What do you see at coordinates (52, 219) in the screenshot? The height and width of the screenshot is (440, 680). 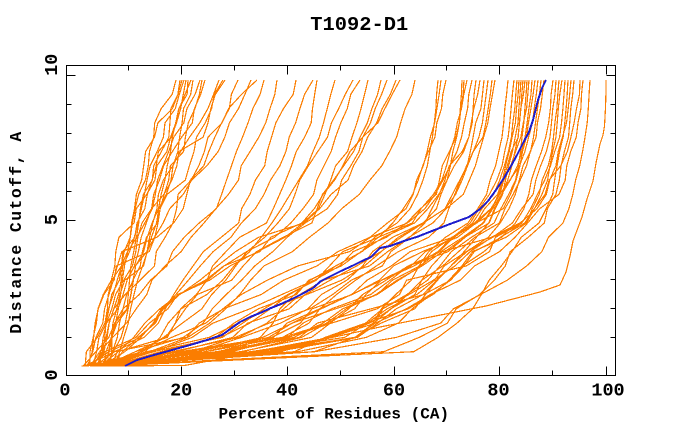 I see `svg-text: 5` at bounding box center [52, 219].